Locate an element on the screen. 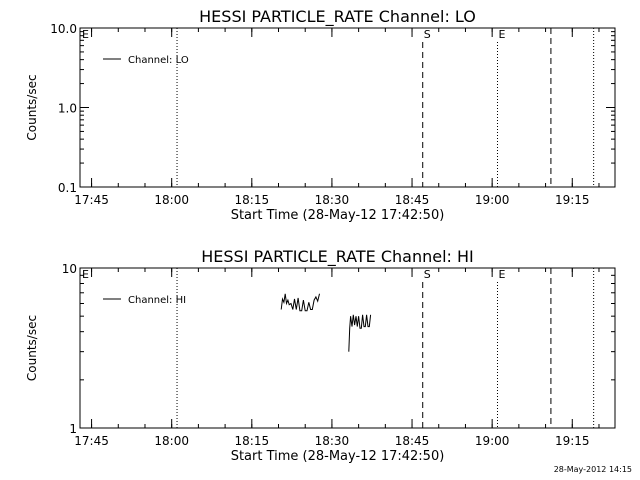 Image resolution: width=640 pixels, height=480 pixels. panel-1-y-tick-label: 1.0 is located at coordinates (67, 109).